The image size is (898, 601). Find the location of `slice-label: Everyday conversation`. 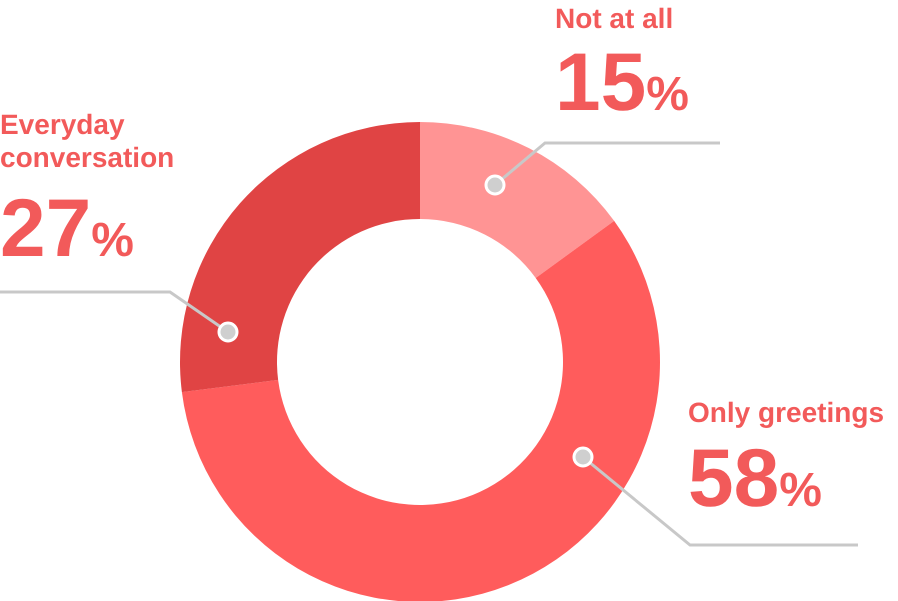

slice-label: Everyday conversation is located at coordinates (87, 141).